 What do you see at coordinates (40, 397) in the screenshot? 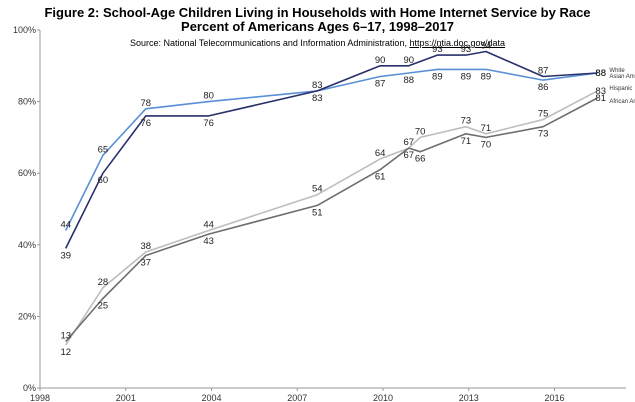
I see `x-tick-label: 1998` at bounding box center [40, 397].